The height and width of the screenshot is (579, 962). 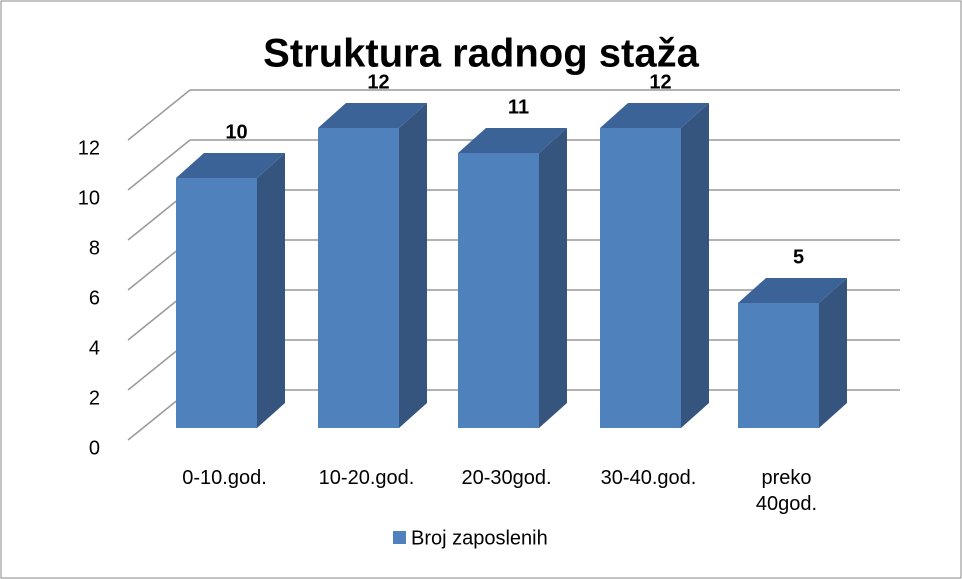 What do you see at coordinates (94, 348) in the screenshot?
I see `y-tick-label: 4` at bounding box center [94, 348].